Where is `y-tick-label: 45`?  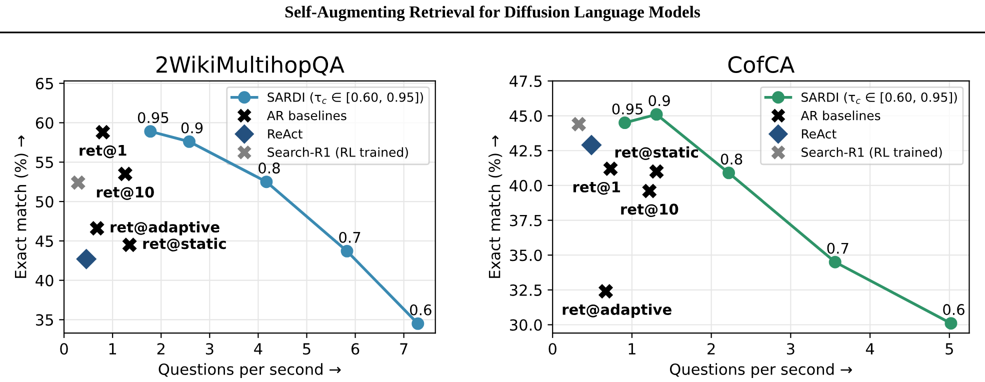 y-tick-label: 45 is located at coordinates (44, 241).